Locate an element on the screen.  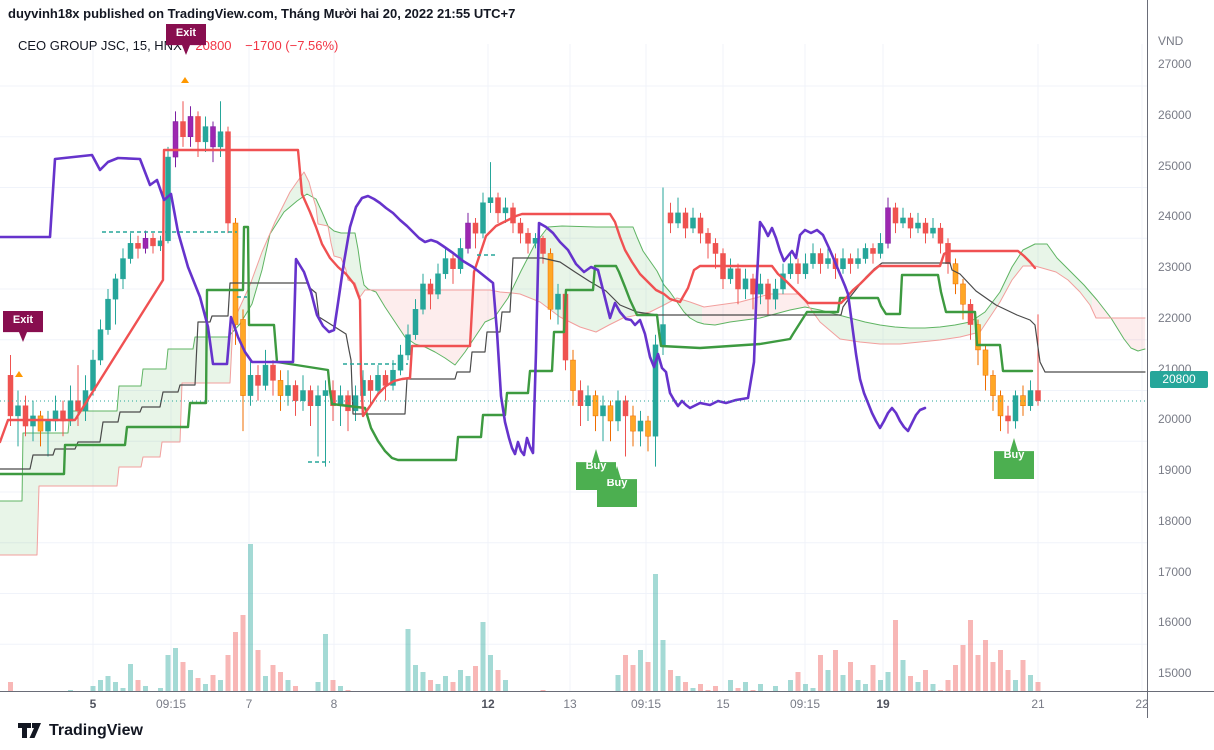
ichimoku-cloud-green is located at coordinates (950, 294).